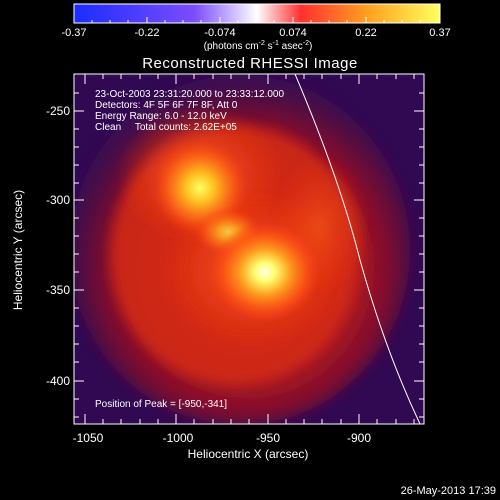 This screenshot has height=500, width=500. What do you see at coordinates (257, 13) in the screenshot?
I see `colorbar-gradient` at bounding box center [257, 13].